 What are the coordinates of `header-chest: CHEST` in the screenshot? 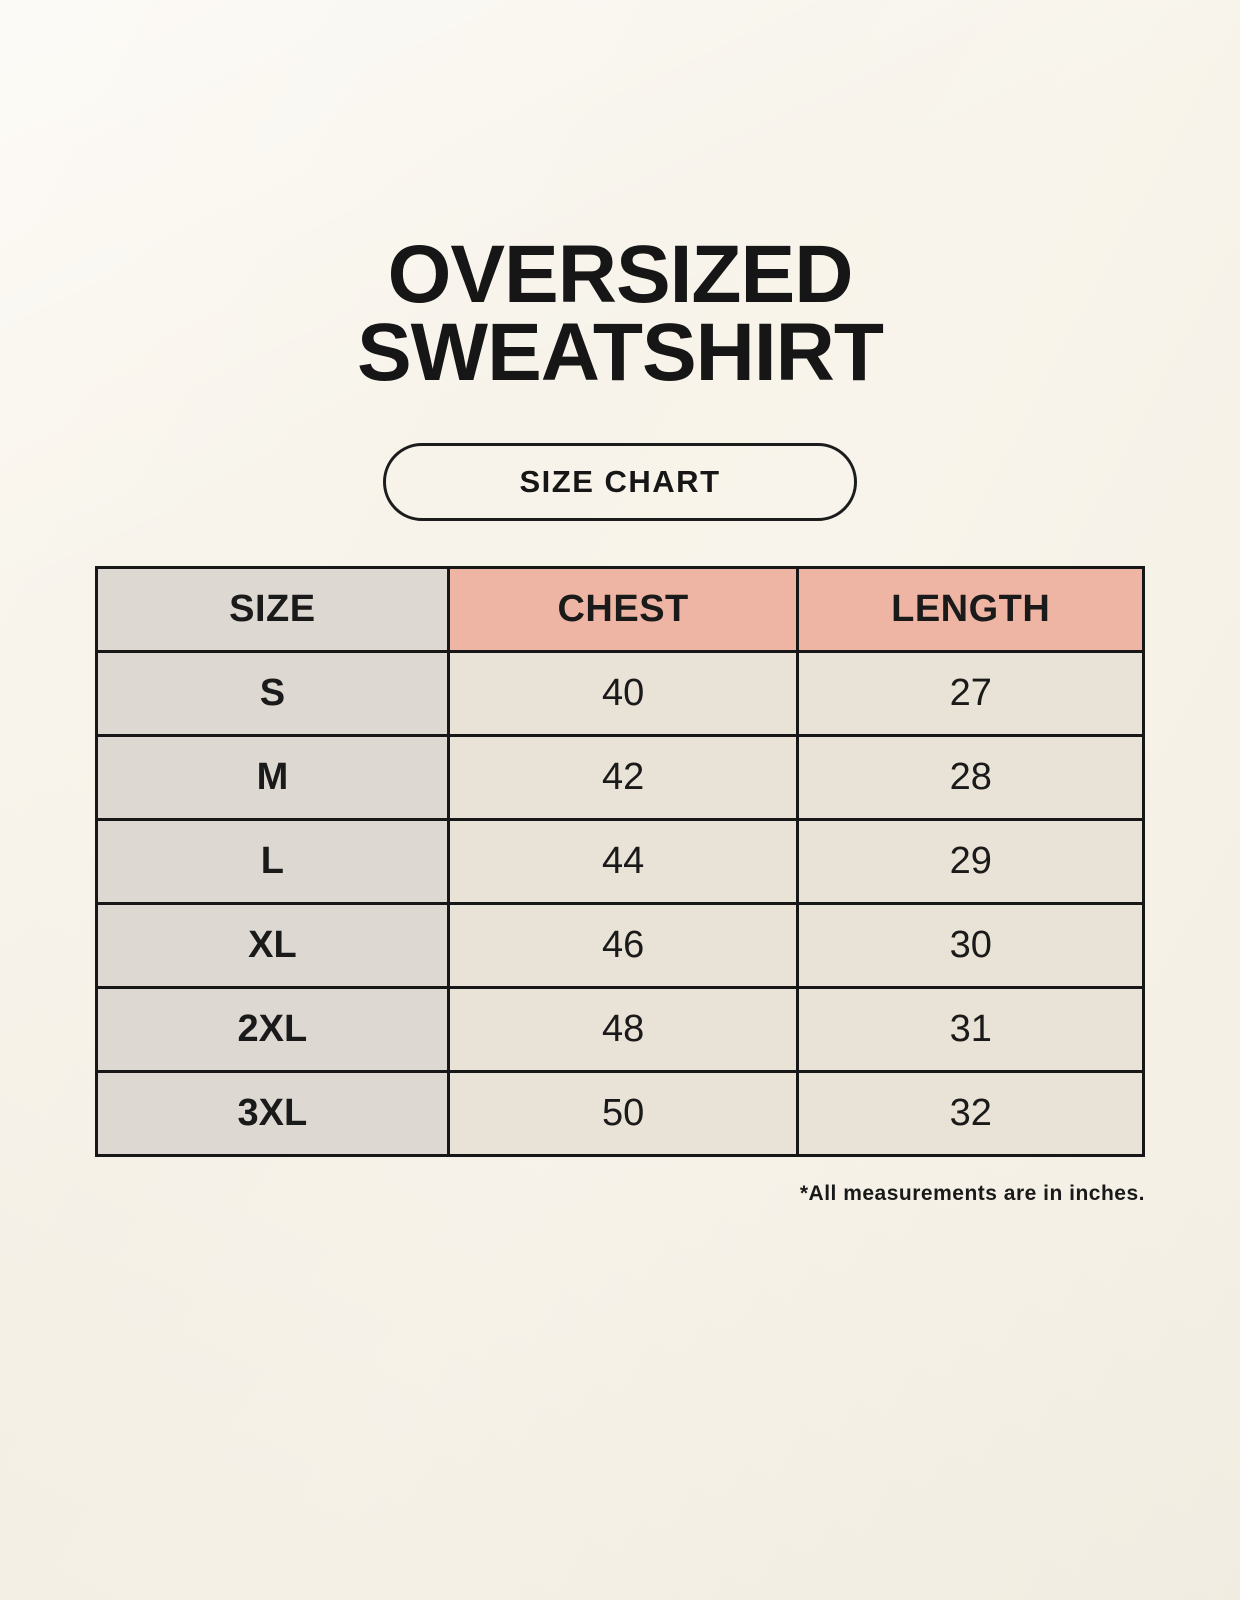 It's located at (623, 609).